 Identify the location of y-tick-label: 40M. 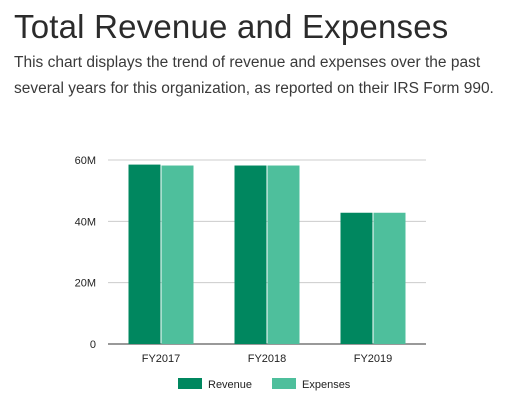
(85, 222).